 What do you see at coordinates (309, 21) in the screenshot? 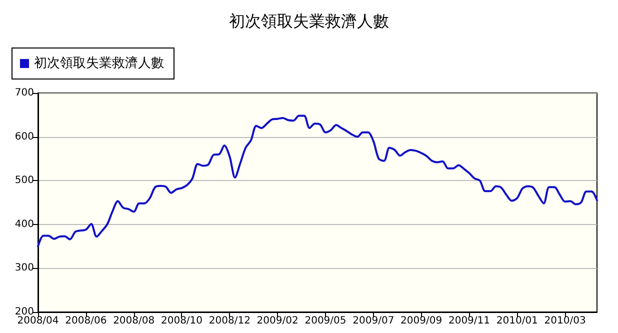
I see `chart-title: 初次領取失業救濟人數` at bounding box center [309, 21].